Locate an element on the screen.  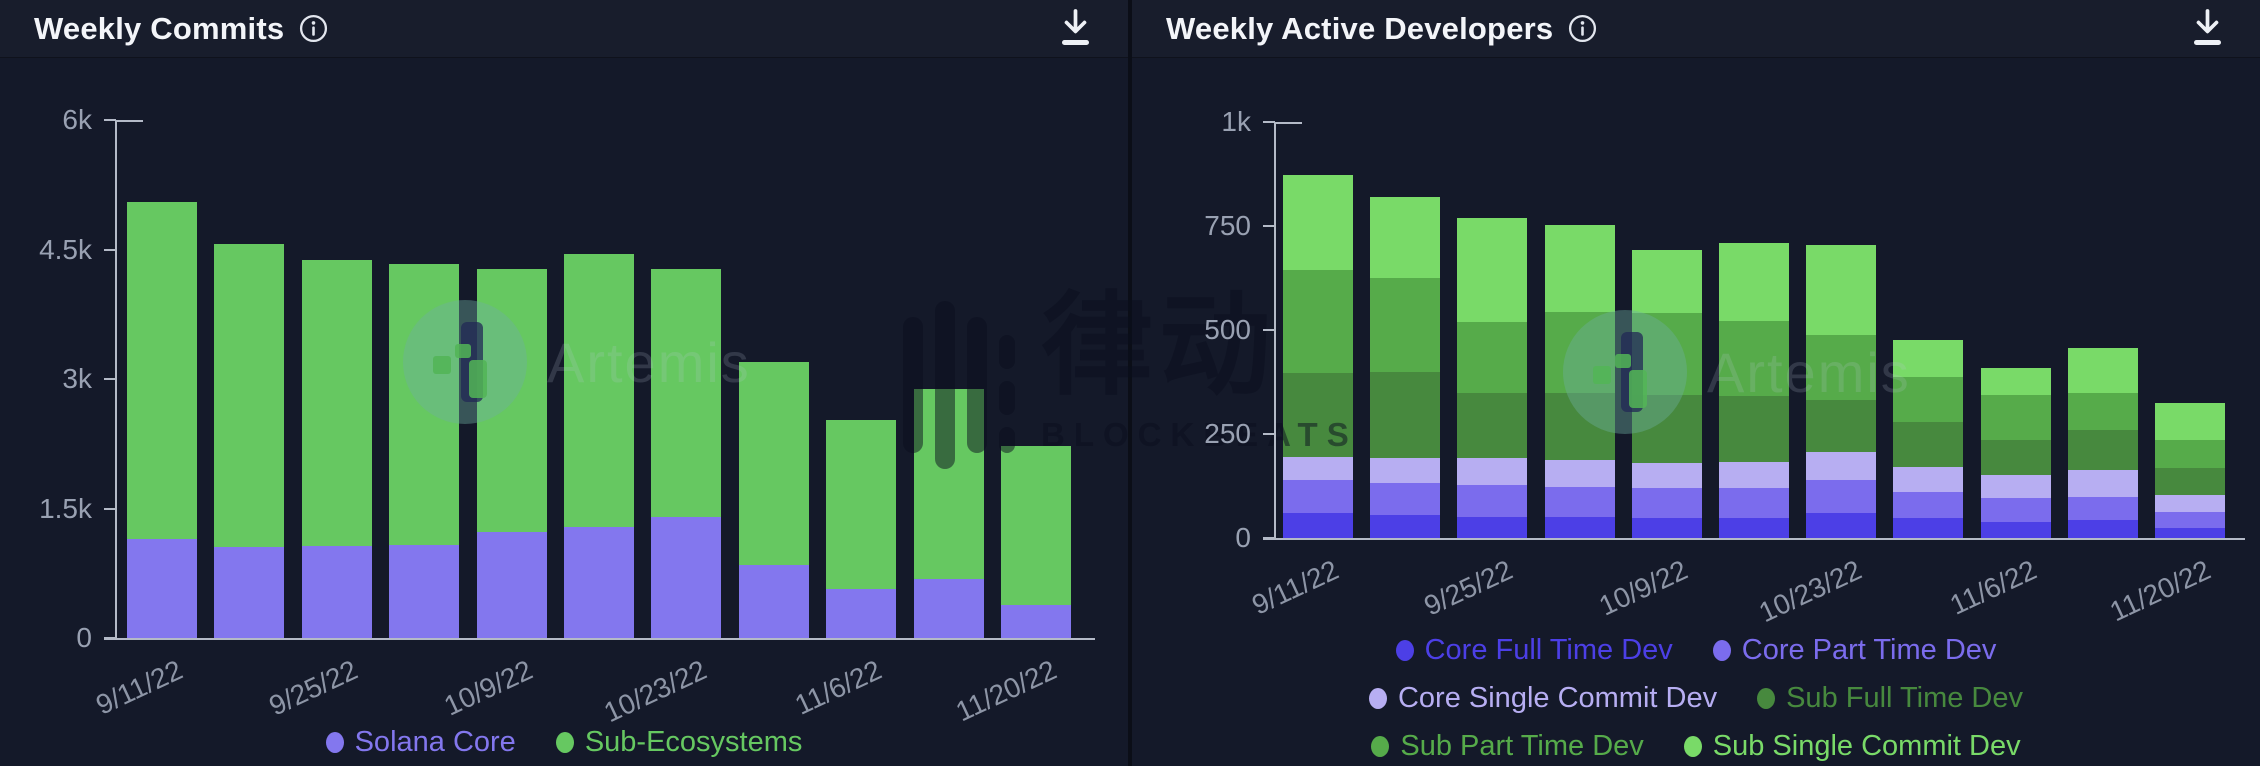
x-axis-line is located at coordinates (599, 639).